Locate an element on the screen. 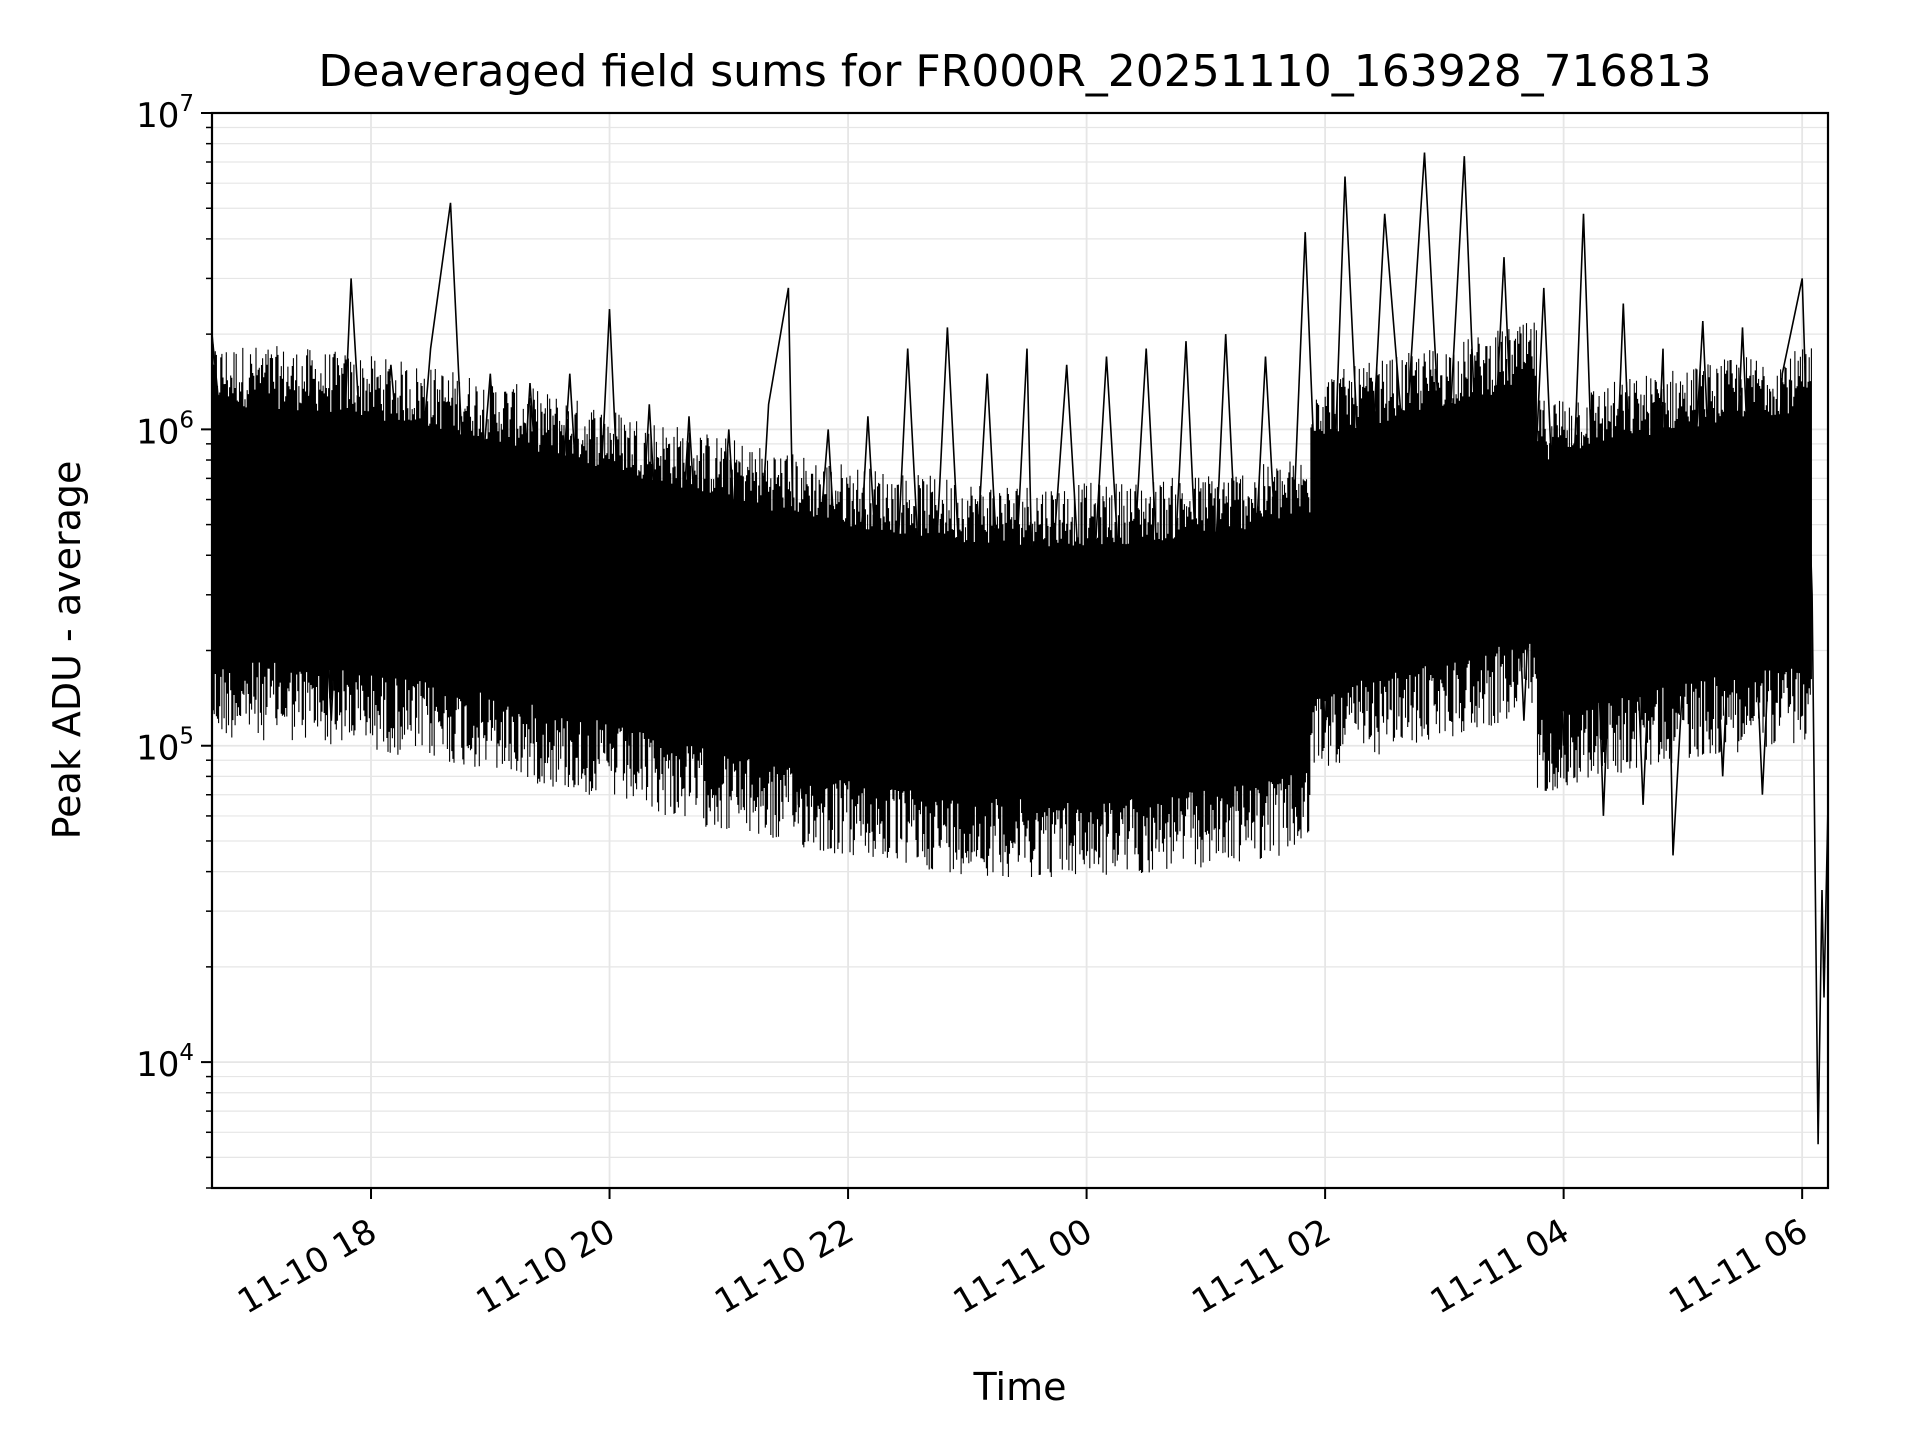 Image resolution: width=1920 pixels, height=1440 pixels. y-tick-label: 10⁵ is located at coordinates (165, 746).